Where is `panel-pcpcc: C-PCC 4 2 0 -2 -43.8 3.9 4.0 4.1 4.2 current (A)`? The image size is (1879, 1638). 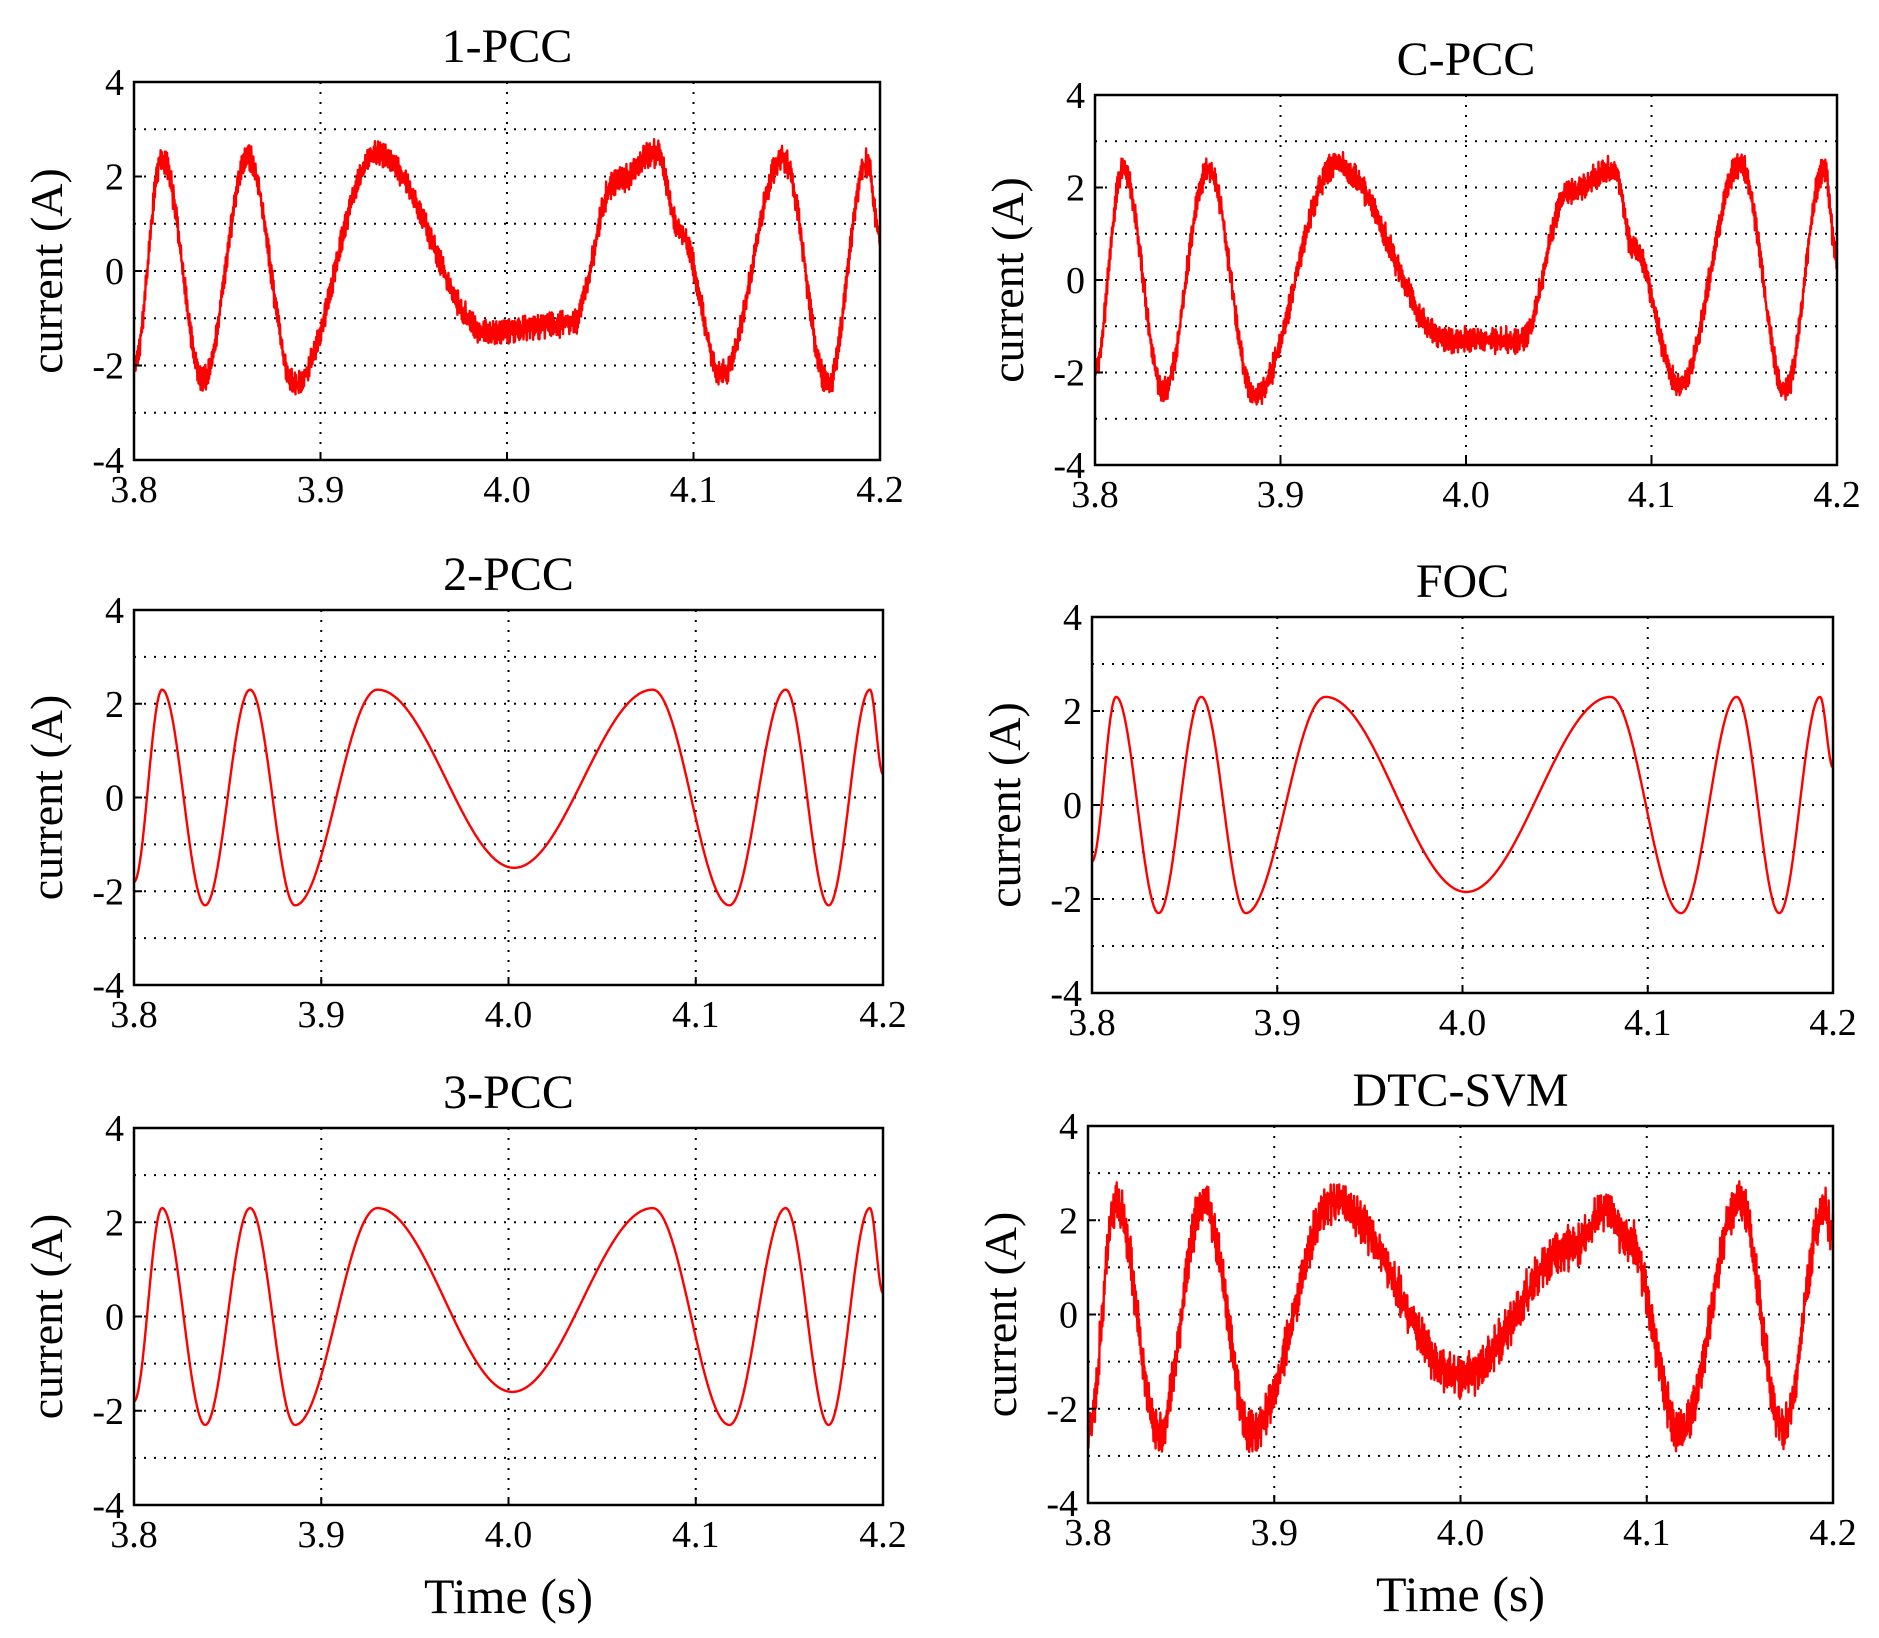 panel-pcpcc: C-PCC 4 2 0 -2 -43.8 3.9 4.0 4.1 4.2 current (A) is located at coordinates (1421, 274).